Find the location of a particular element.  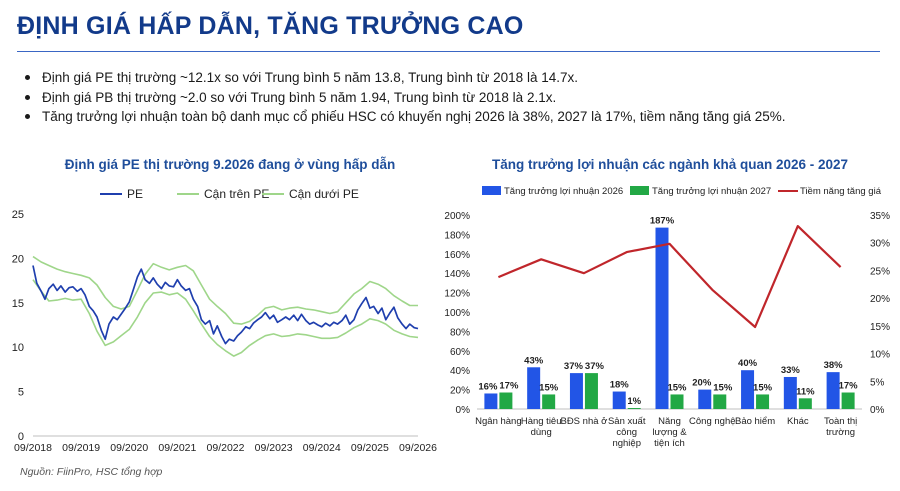

category-label: tiện ích is located at coordinates (669, 443).